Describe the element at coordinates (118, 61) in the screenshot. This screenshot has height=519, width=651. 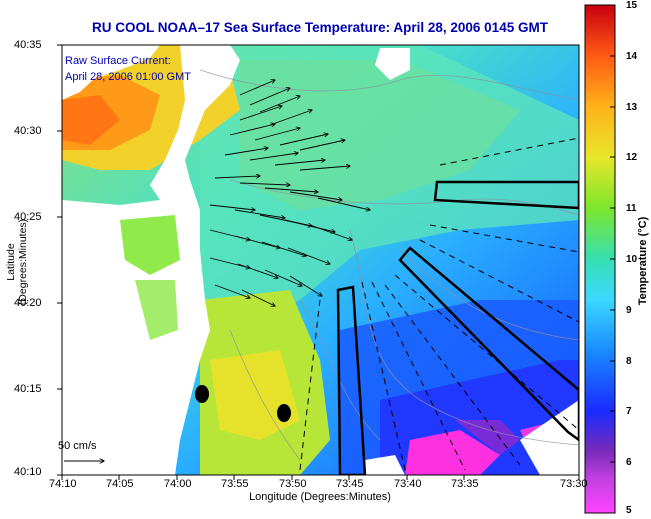
I see `overlay-label-1: Raw Surface Current:` at that location.